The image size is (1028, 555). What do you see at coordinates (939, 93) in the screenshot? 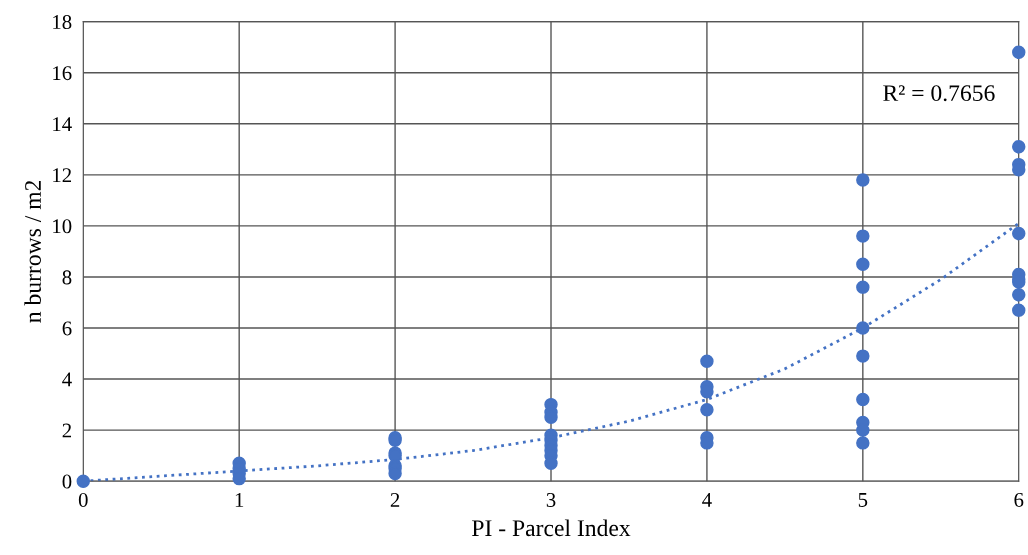
I see `annotation: R² = 0.7656` at bounding box center [939, 93].